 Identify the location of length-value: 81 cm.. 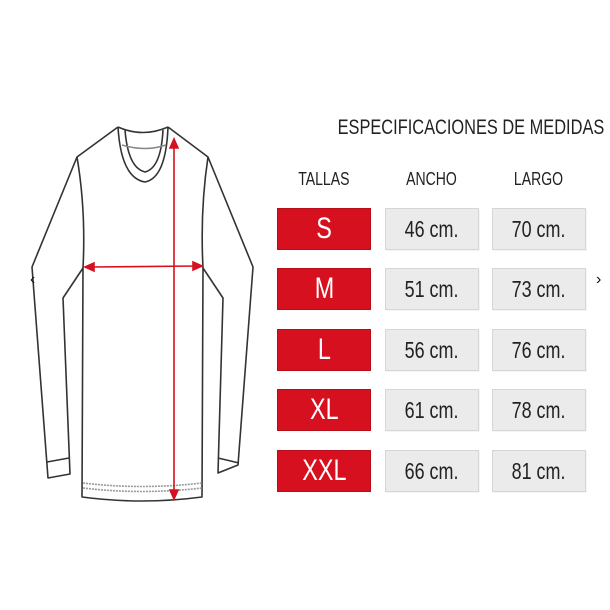
(539, 470).